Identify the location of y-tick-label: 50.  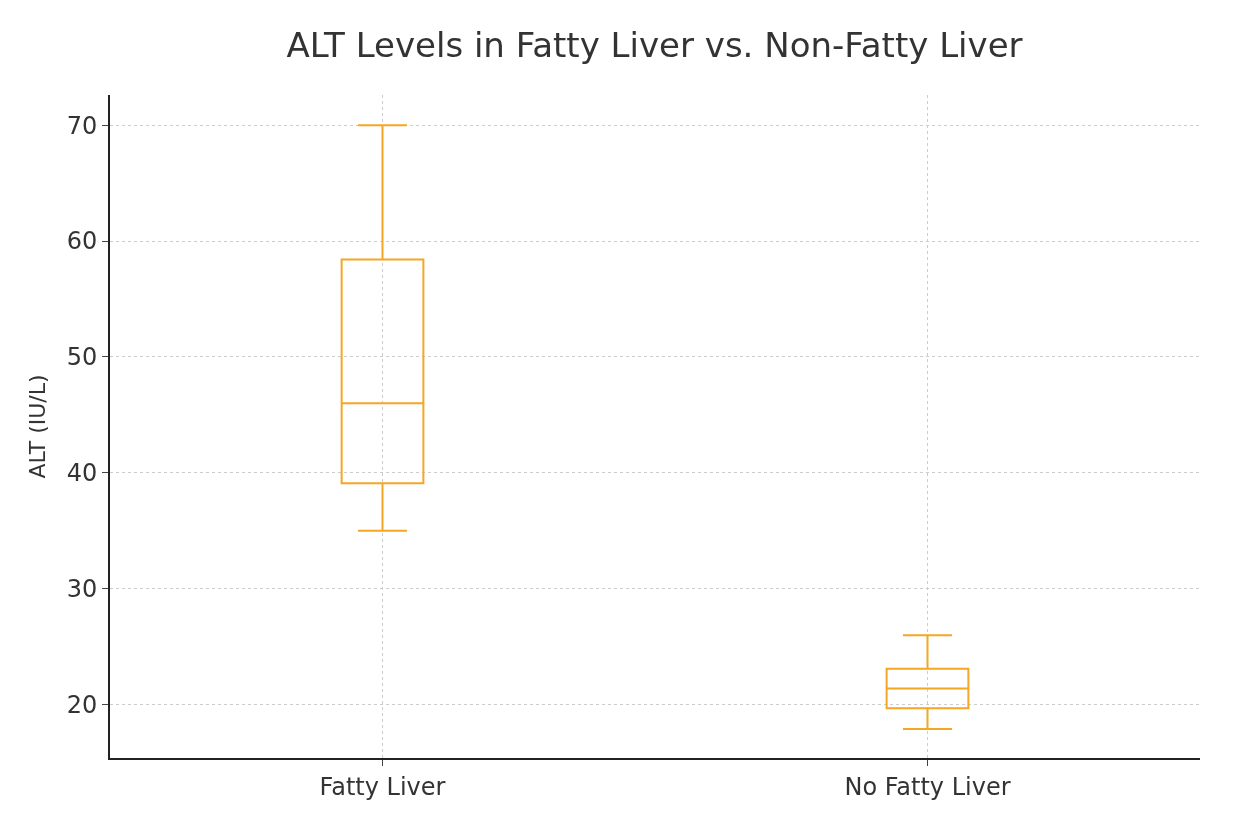
(82, 357).